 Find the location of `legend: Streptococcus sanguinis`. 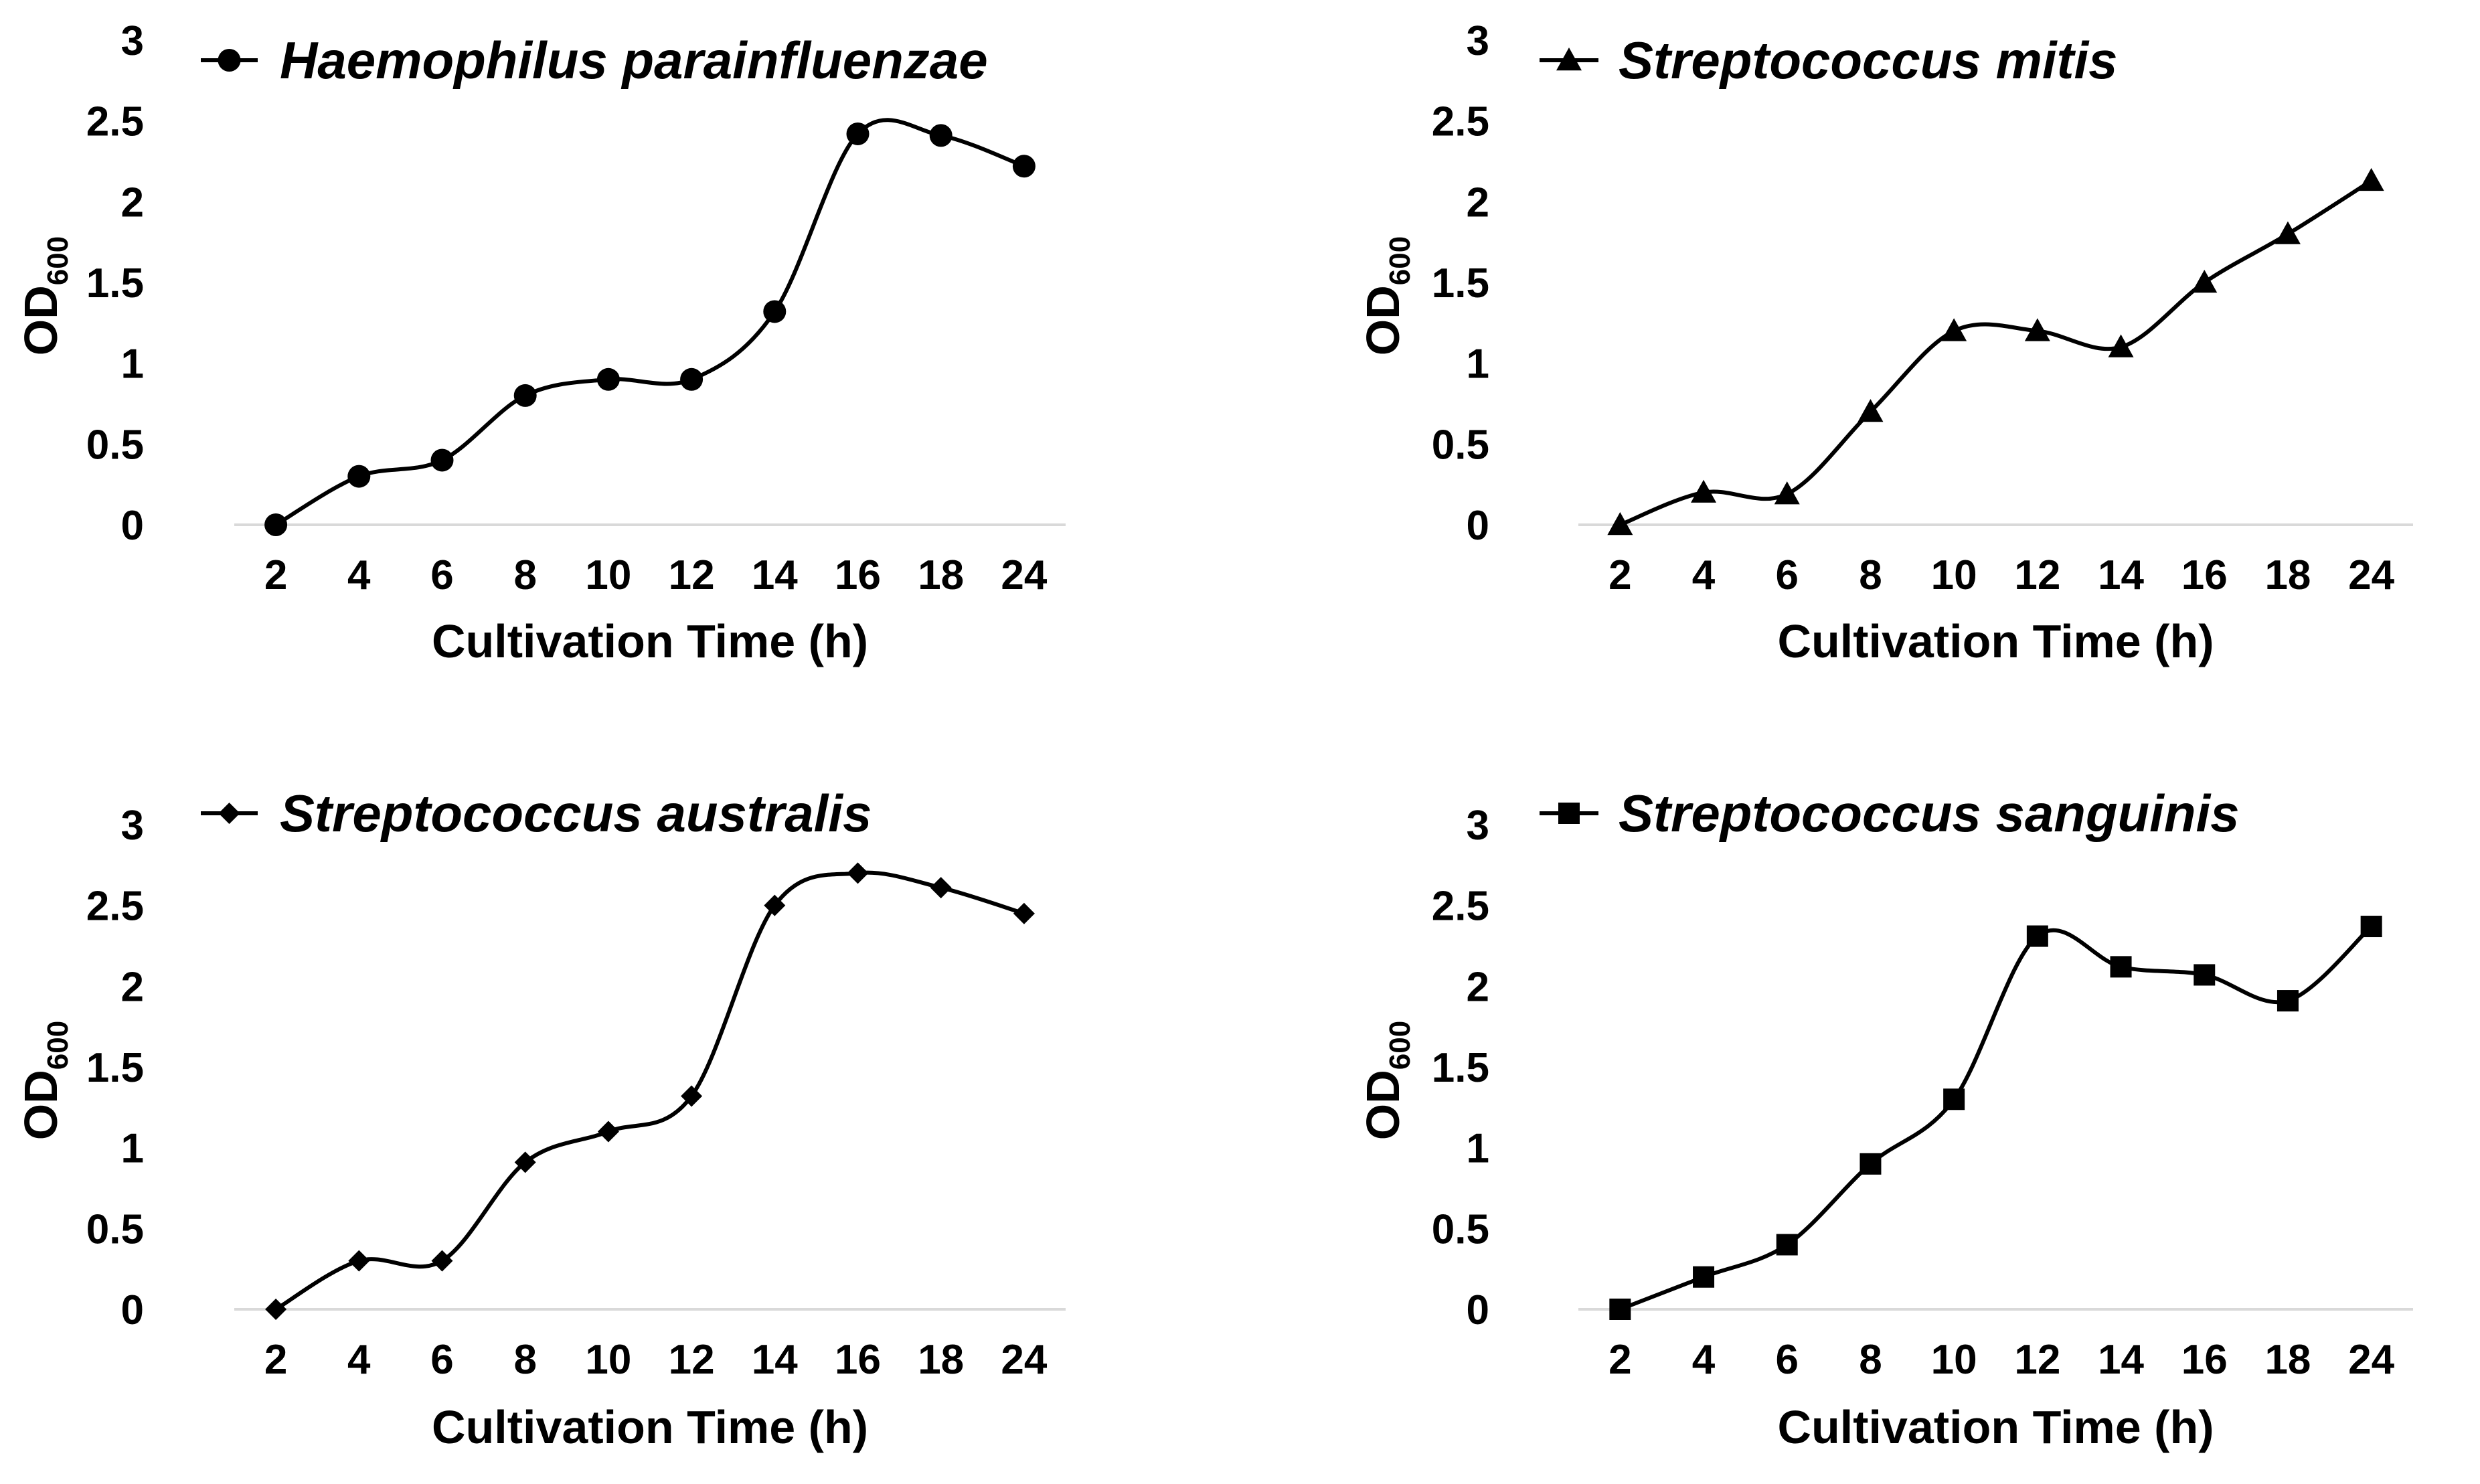

legend: Streptococcus sanguinis is located at coordinates (1890, 813).